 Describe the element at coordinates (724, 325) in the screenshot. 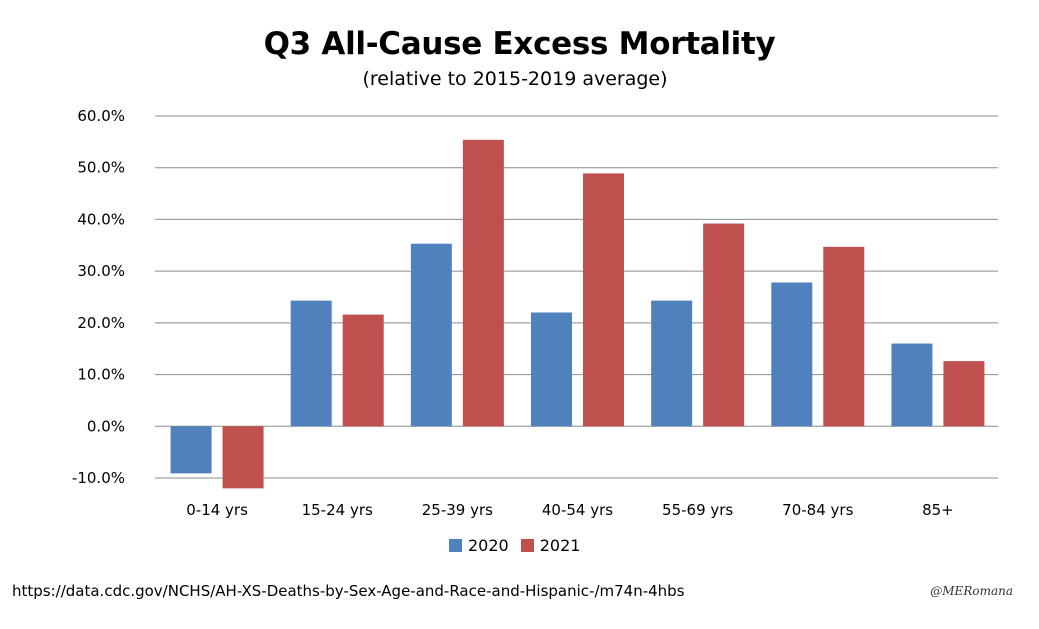

I see `bar-2021-55-69-yrs` at that location.